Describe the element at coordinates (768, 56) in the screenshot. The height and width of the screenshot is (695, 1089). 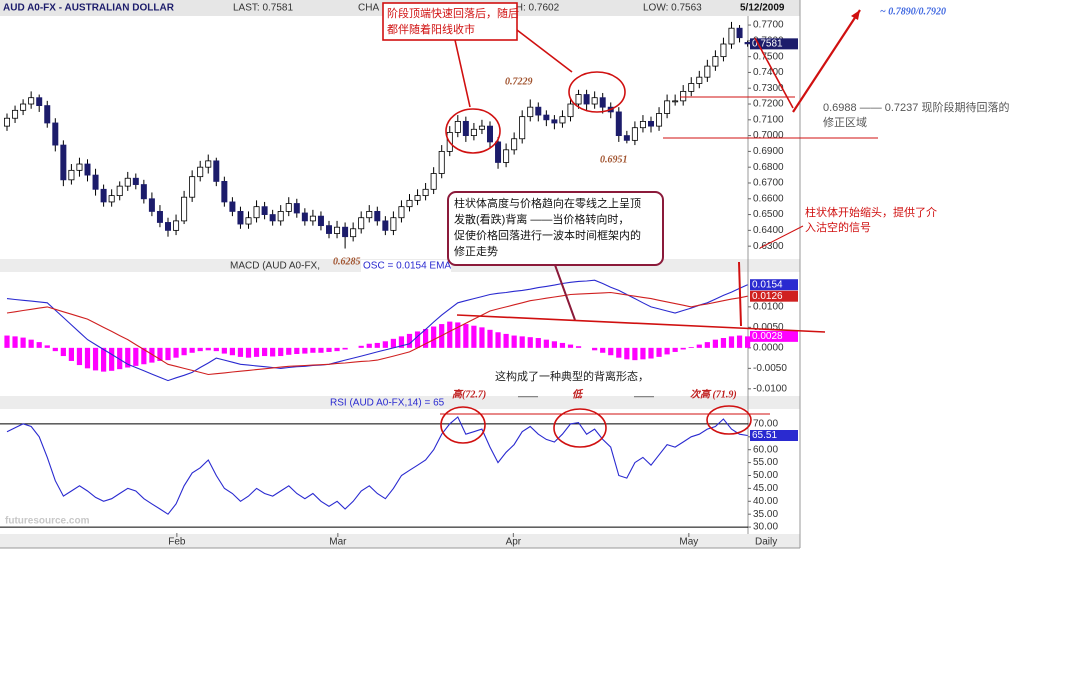
I see `y-tick-label: 0.7500` at that location.